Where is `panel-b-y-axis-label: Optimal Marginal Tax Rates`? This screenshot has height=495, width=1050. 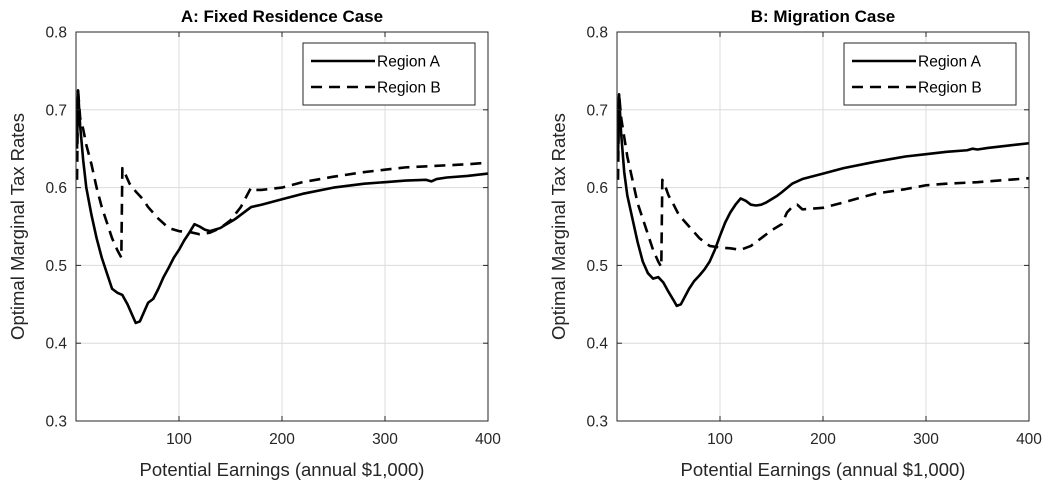
panel-b-y-axis-label: Optimal Marginal Tax Rates is located at coordinates (558, 226).